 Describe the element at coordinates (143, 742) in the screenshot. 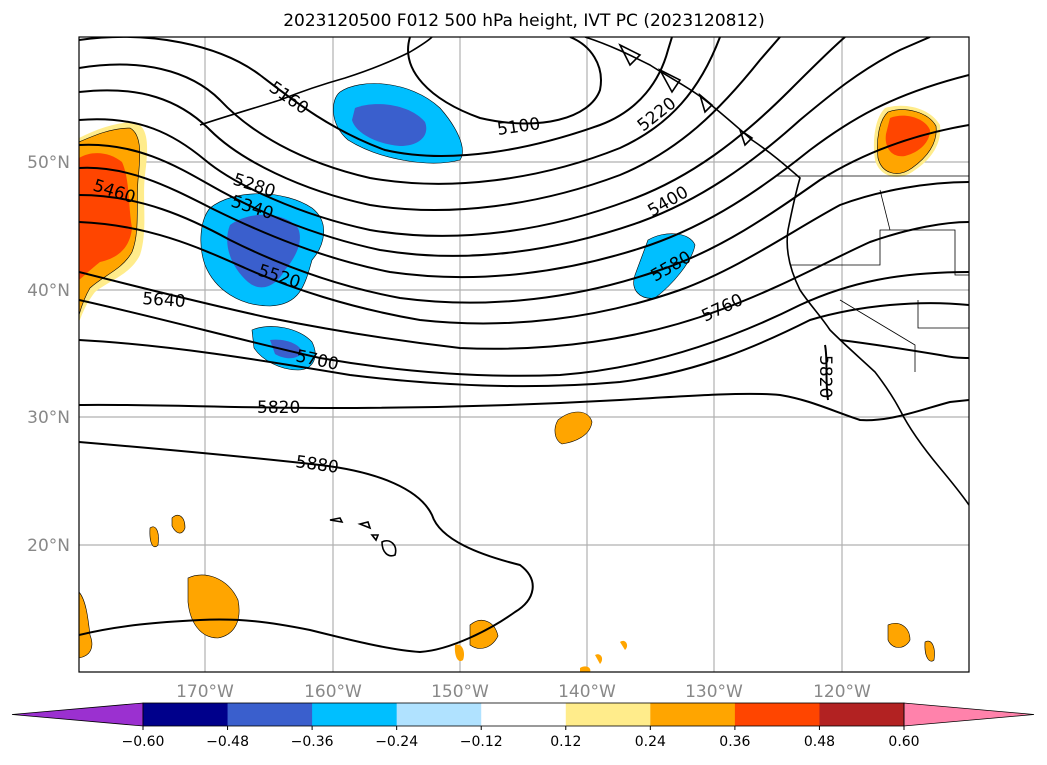

I see `colorbar-tick-label: −0.60` at that location.